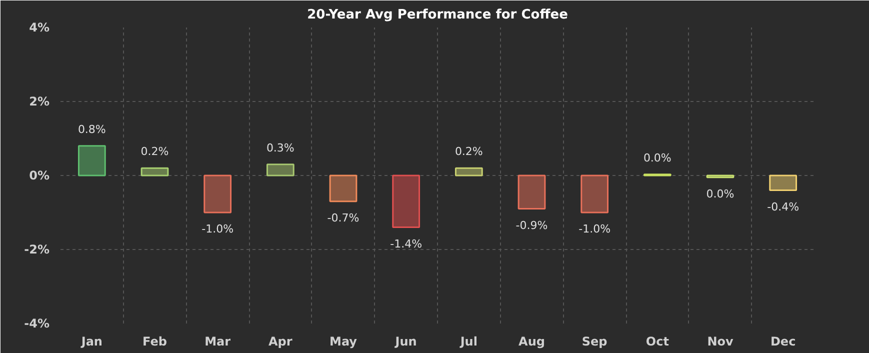 The width and height of the screenshot is (869, 353). Describe the element at coordinates (39, 101) in the screenshot. I see `y-tick-label: 2%` at that location.